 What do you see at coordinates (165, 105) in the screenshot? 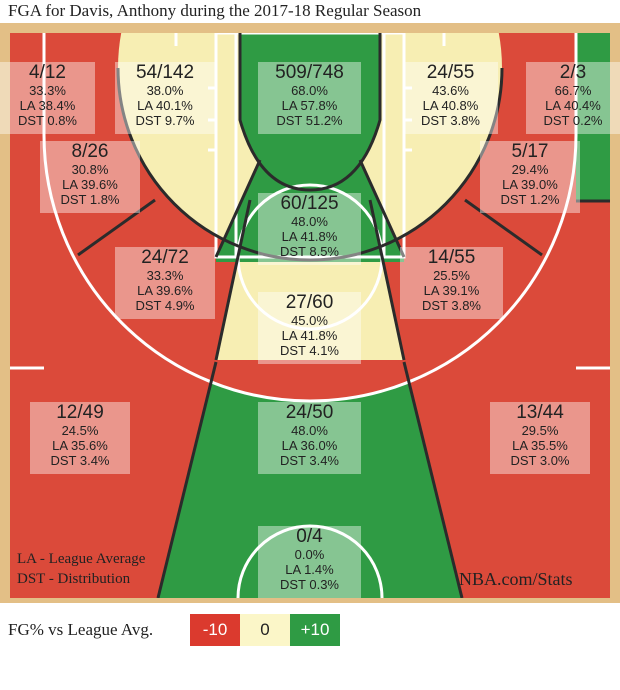
I see `zone-league-average: LA 40.1%` at bounding box center [165, 105].